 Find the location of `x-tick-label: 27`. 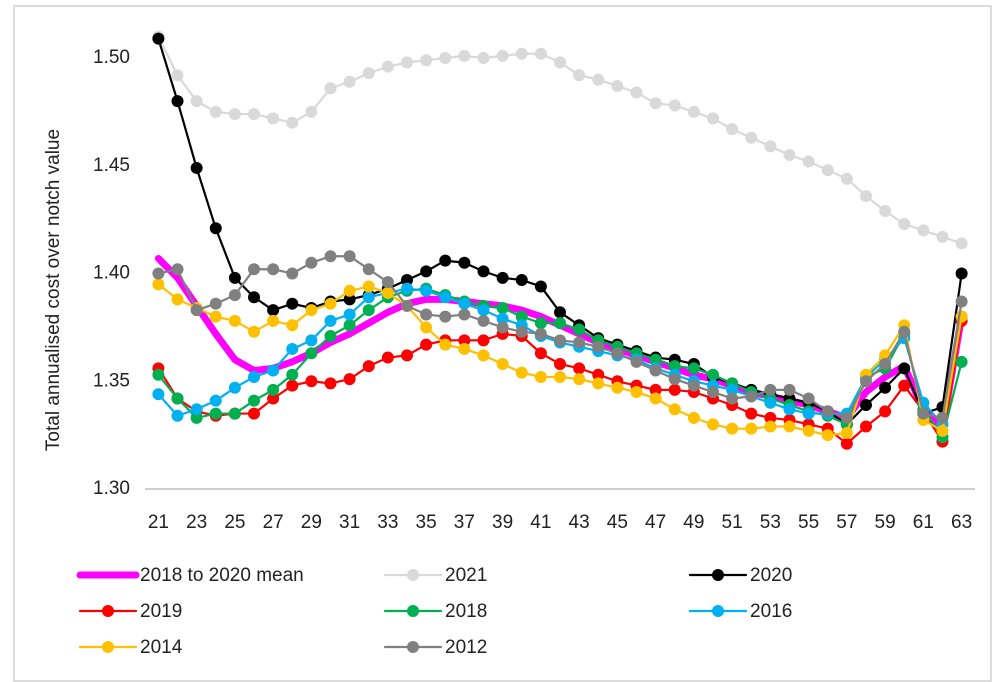

x-tick-label: 27 is located at coordinates (273, 522).